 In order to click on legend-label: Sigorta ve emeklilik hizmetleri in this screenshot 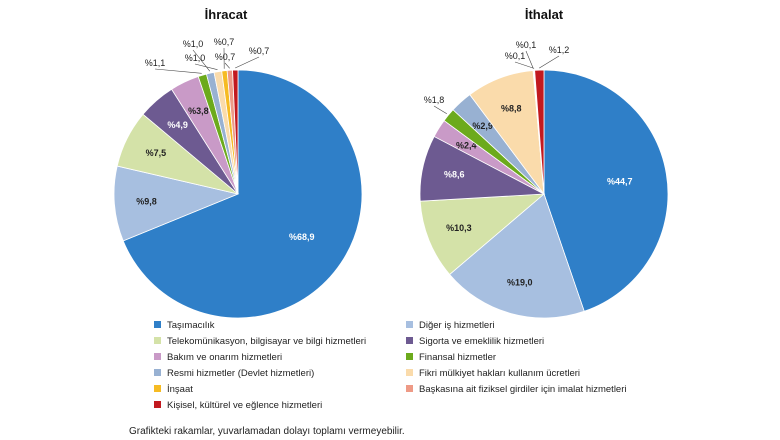, I will do `click(482, 341)`.